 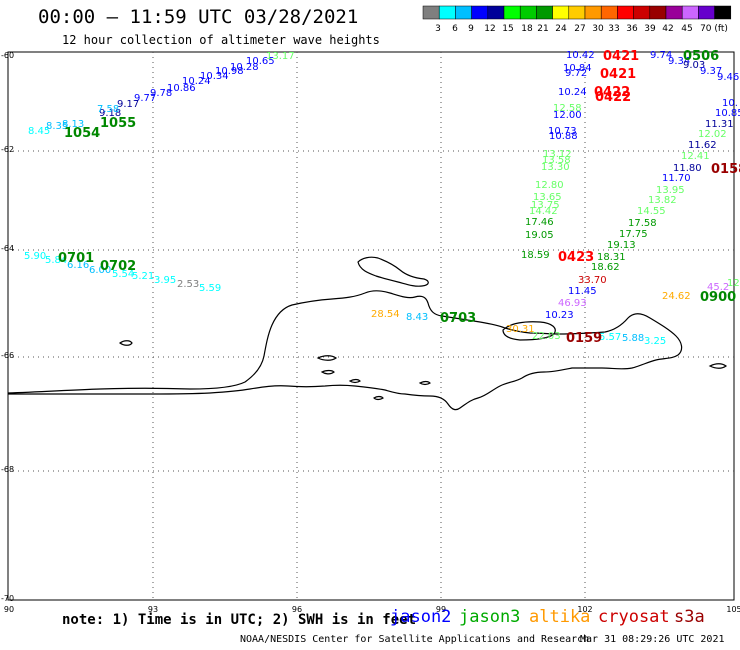 I want to click on wave-height-value: 11.45, so click(x=582, y=291).